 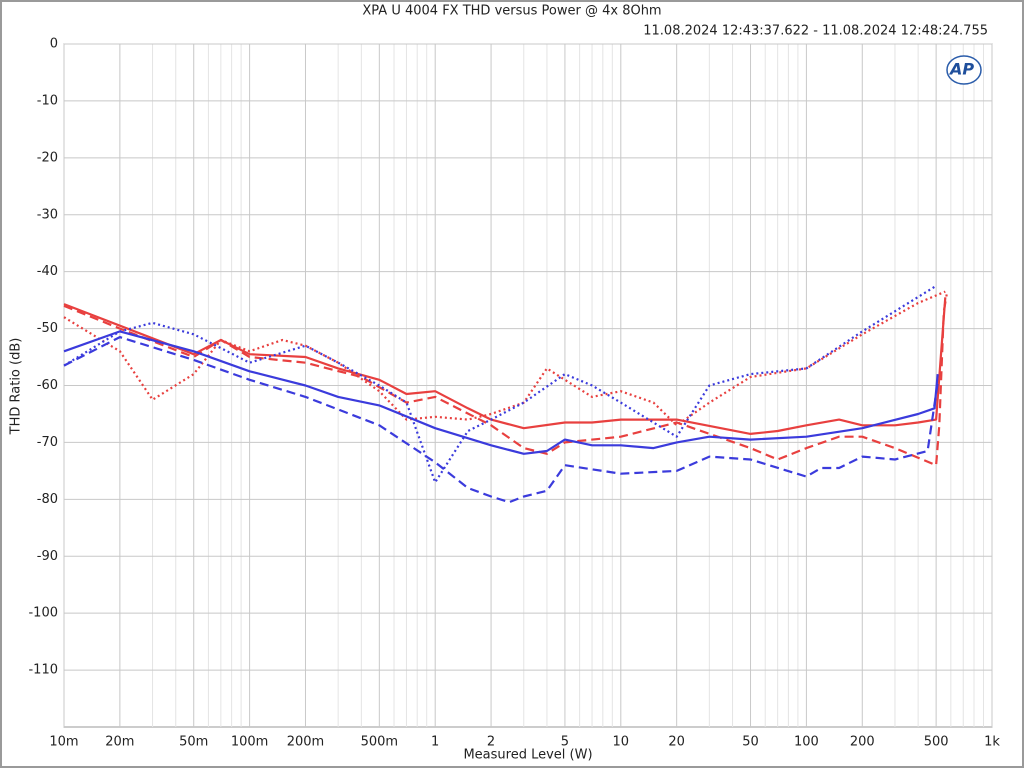 What do you see at coordinates (936, 742) in the screenshot?
I see `x-tick-label: 500` at bounding box center [936, 742].